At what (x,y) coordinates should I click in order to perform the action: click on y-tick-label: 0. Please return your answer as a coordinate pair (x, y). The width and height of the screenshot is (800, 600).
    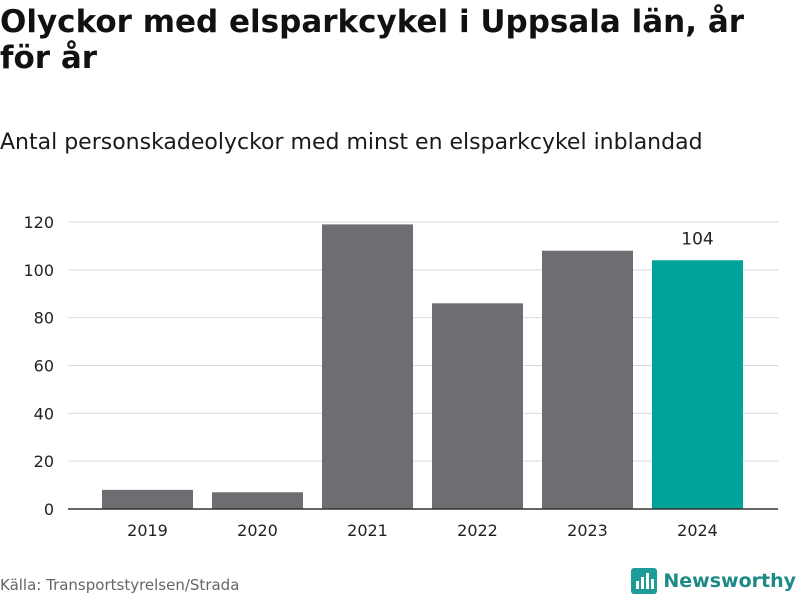
    Looking at the image, I should click on (49, 509).